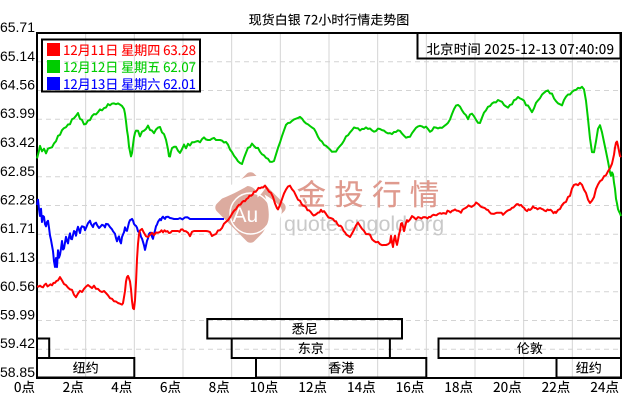 This screenshot has height=405, width=630. What do you see at coordinates (17, 286) in the screenshot?
I see `svg-text: 60.56` at bounding box center [17, 286].